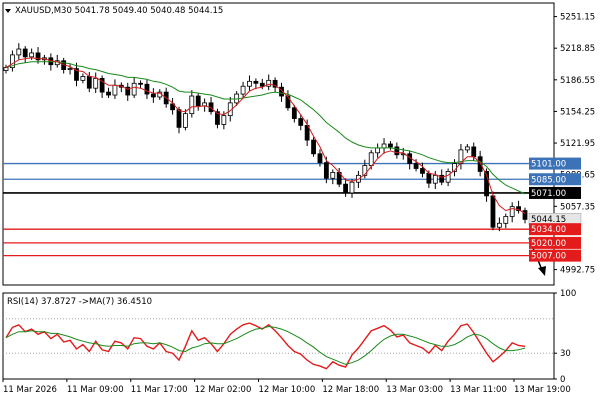 This screenshot has height=400, width=600. Describe the element at coordinates (159, 390) in the screenshot. I see `time-tick-label-2: 11 Mar 17:00` at that location.